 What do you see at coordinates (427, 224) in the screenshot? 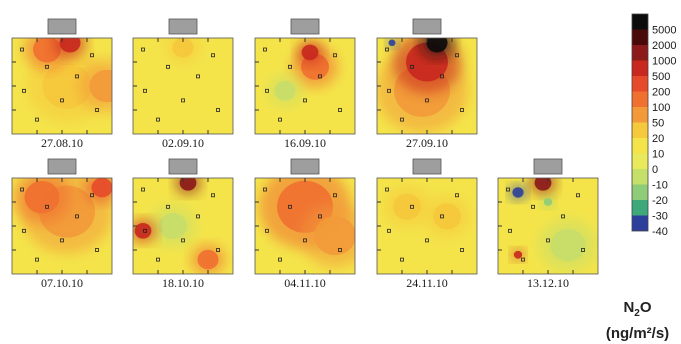
I see `panel-24.11.10: 24.11.10` at bounding box center [427, 224].